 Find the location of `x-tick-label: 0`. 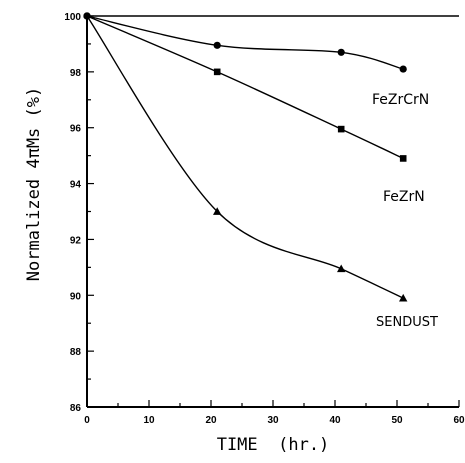

x-tick-label: 0 is located at coordinates (87, 420).